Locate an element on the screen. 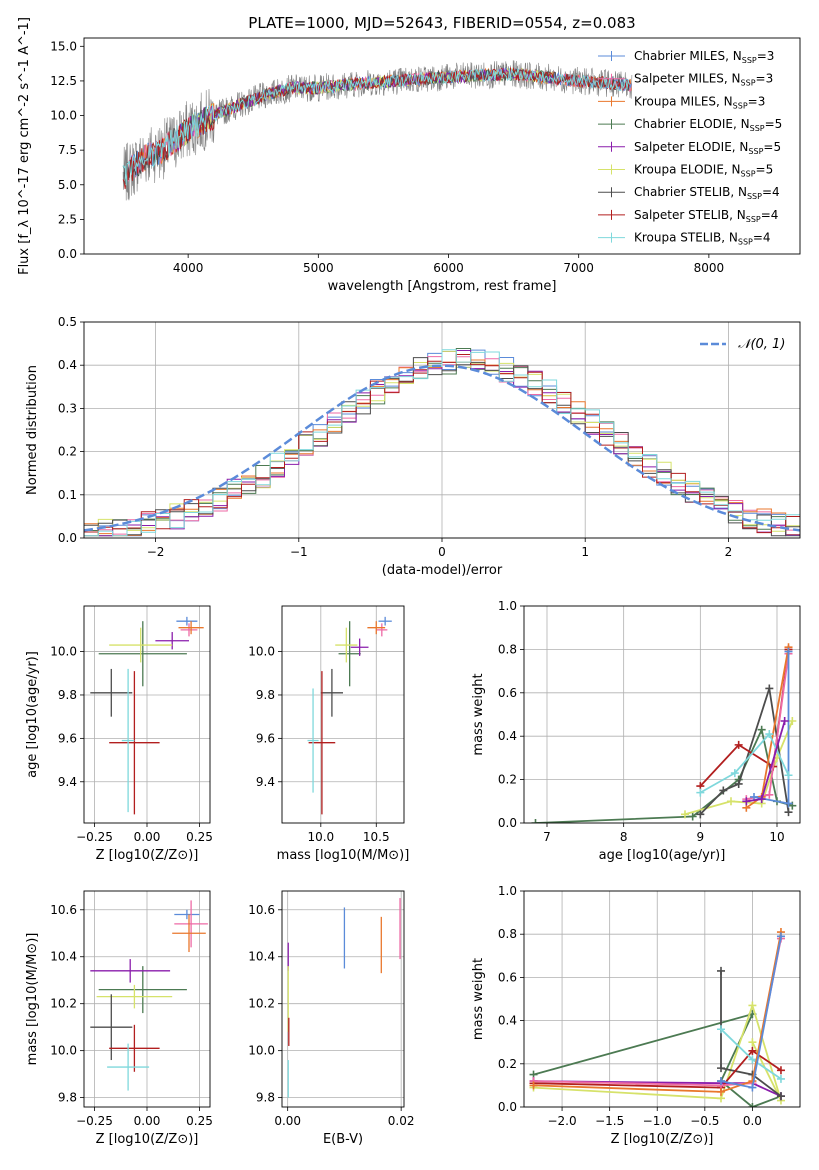 This screenshot has height=1170, width=819. y-tick-label: 5.0 is located at coordinates (67, 185).